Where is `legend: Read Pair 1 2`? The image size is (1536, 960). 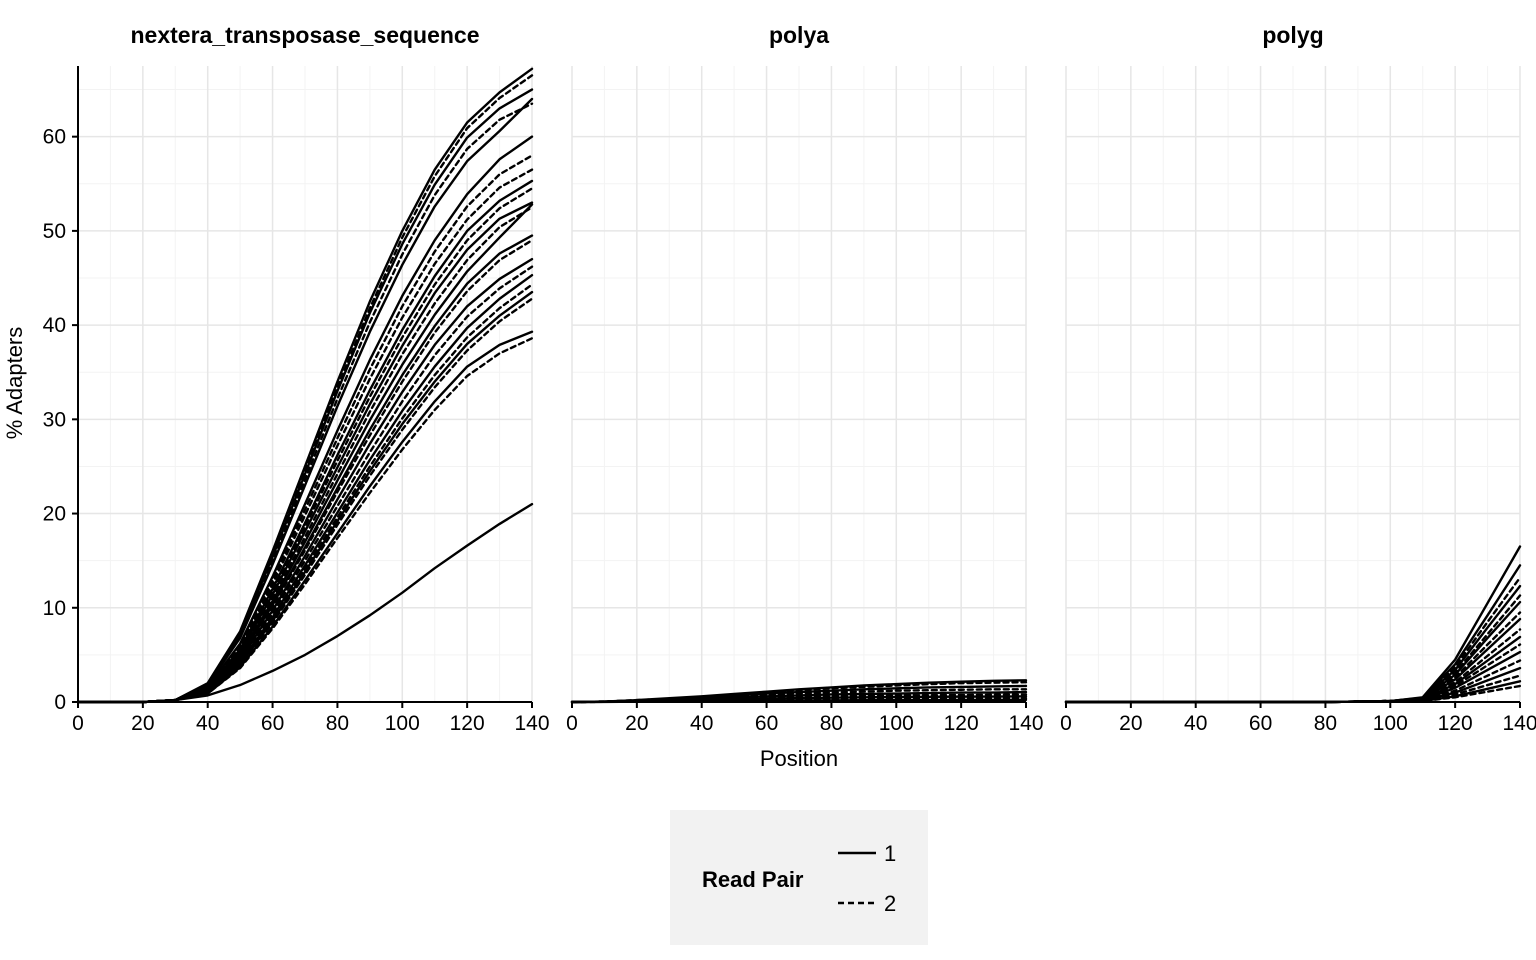 legend: Read Pair 1 2 is located at coordinates (799, 877).